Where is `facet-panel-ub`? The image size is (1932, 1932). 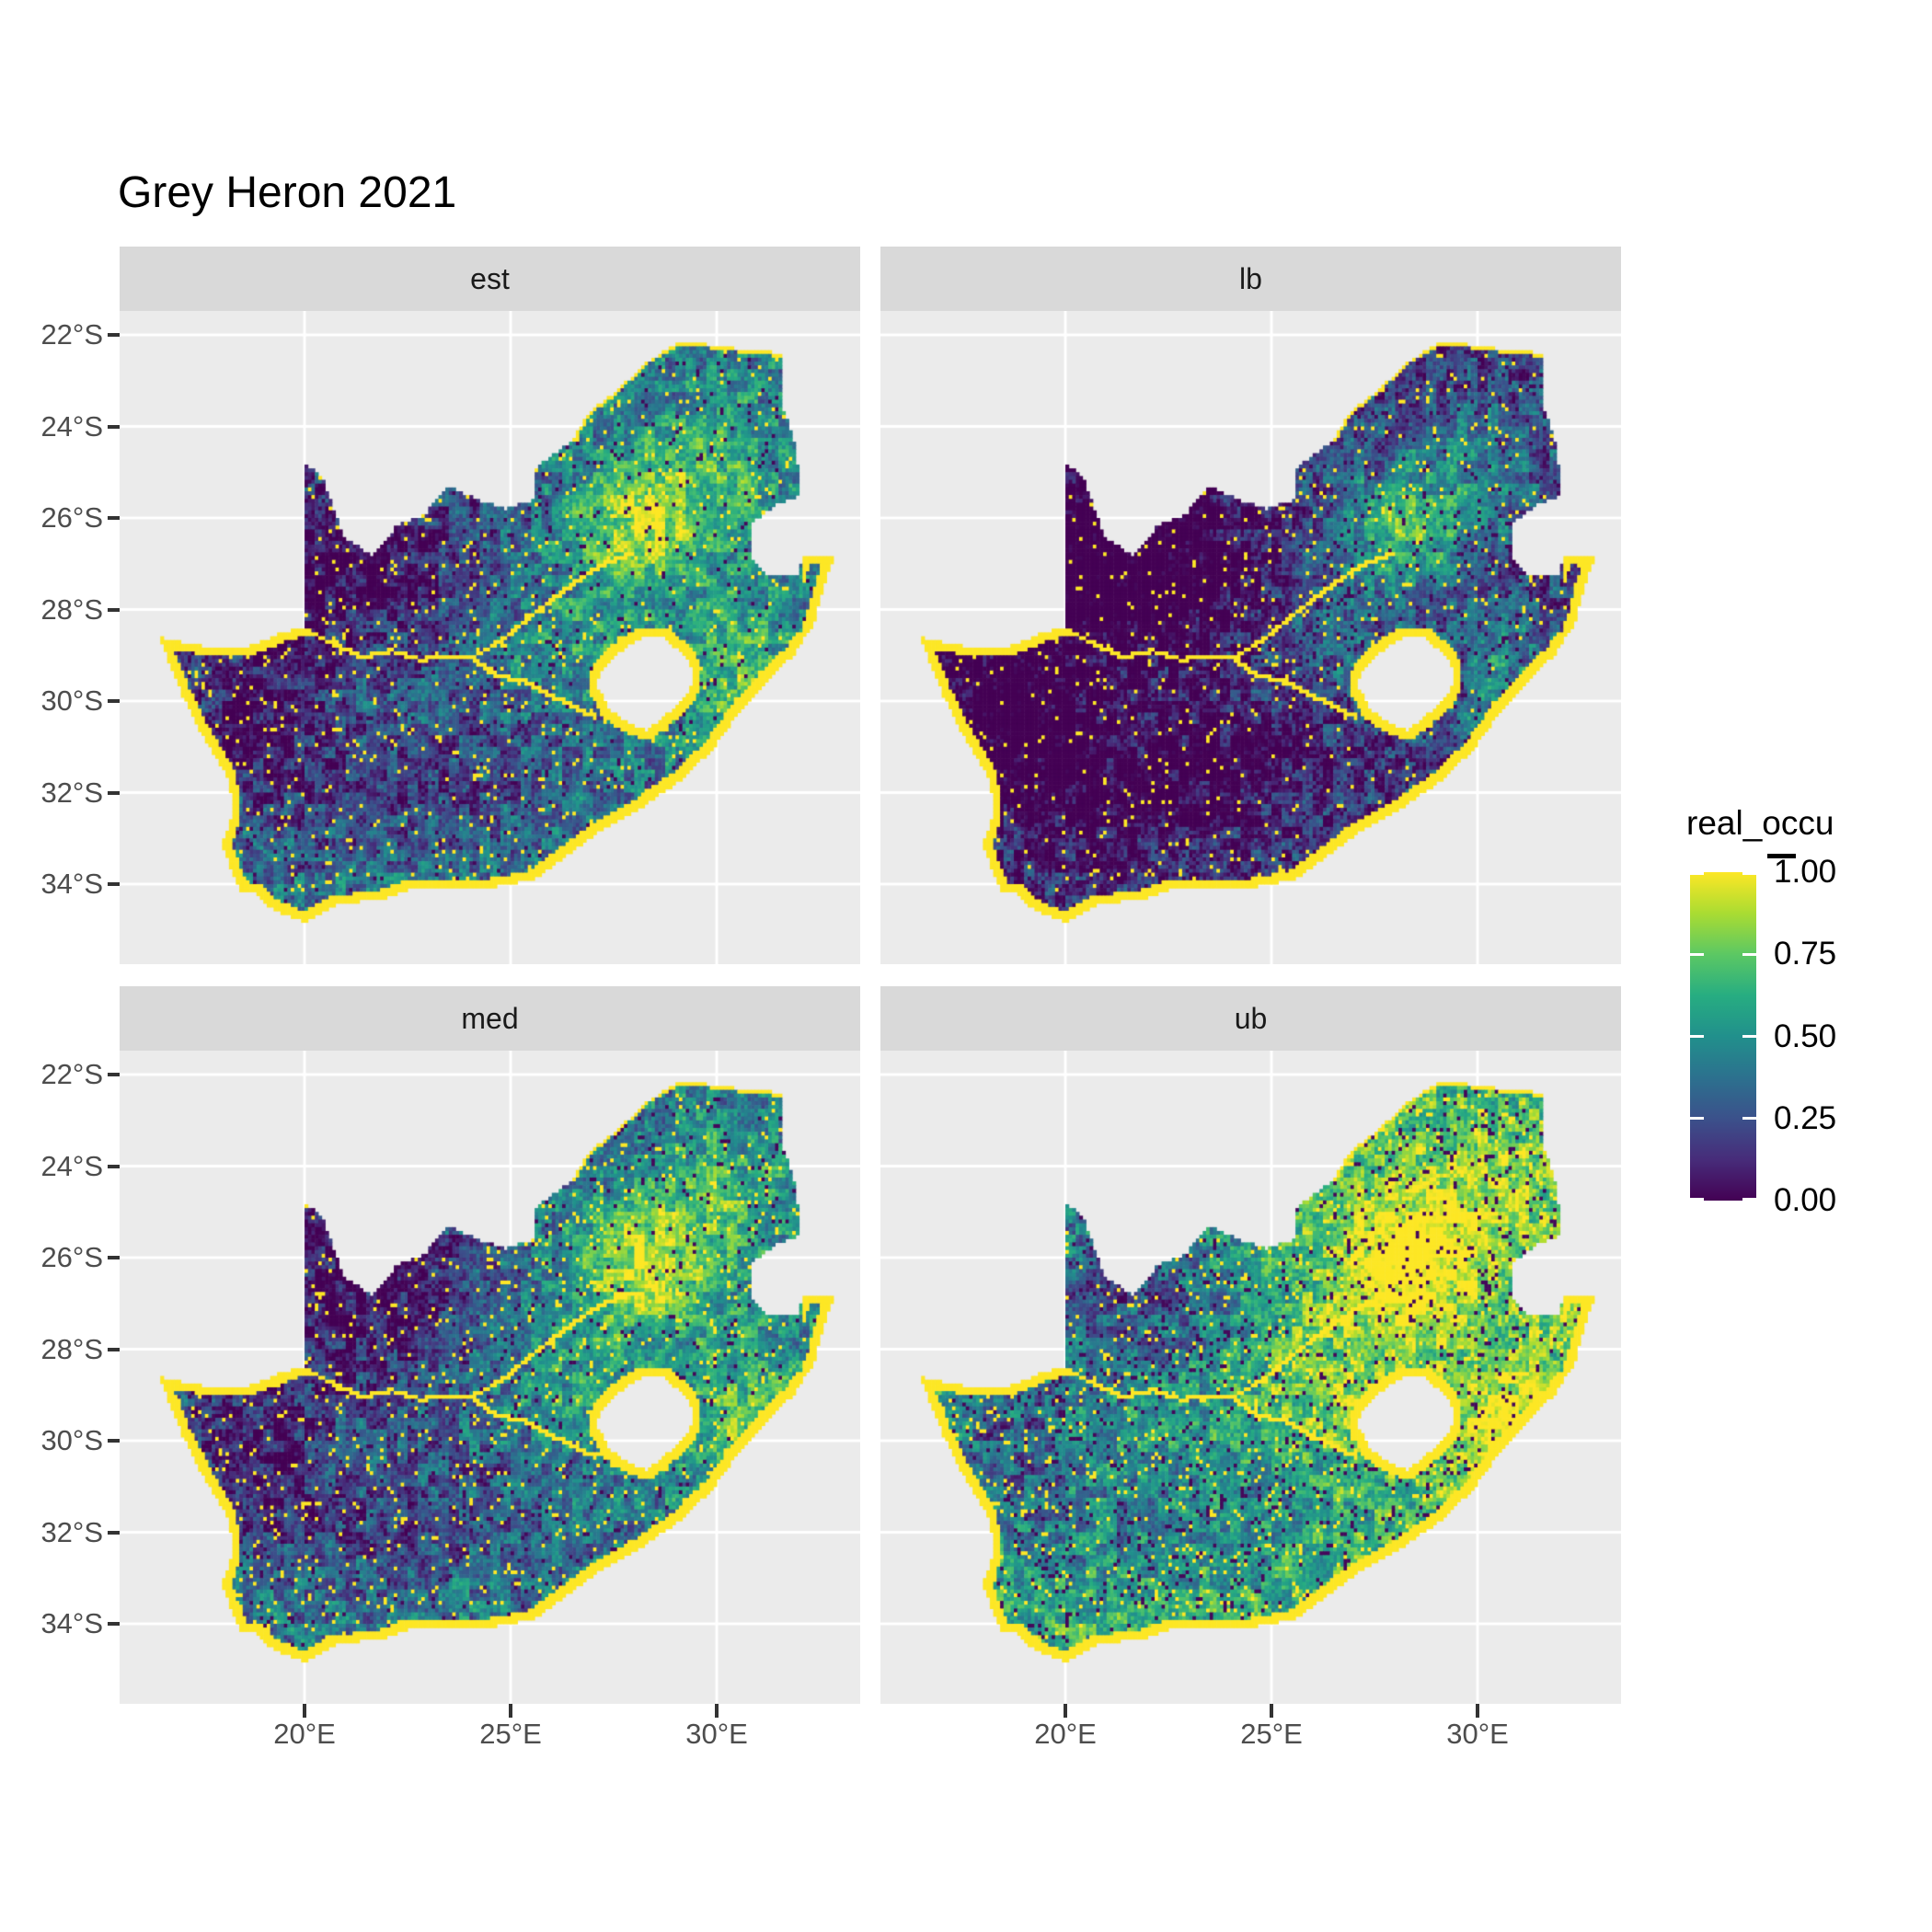 facet-panel-ub is located at coordinates (1250, 1377).